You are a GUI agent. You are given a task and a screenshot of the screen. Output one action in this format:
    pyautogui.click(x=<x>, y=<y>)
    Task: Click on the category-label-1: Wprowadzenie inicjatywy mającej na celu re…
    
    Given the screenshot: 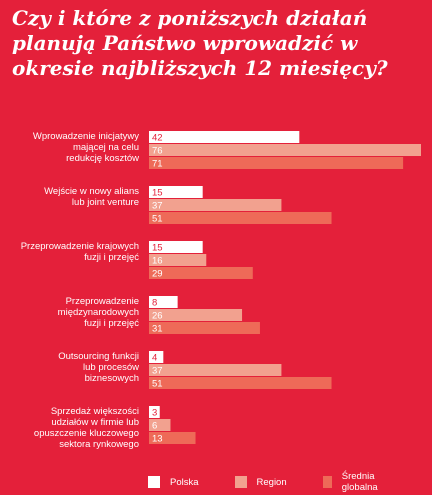 What is the action you would take?
    pyautogui.click(x=86, y=147)
    